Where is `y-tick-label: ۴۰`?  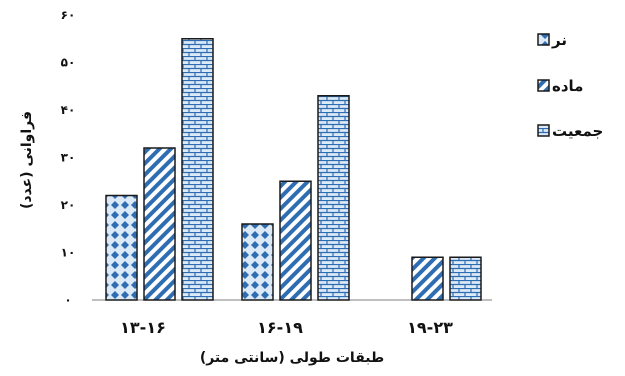
y-tick-label: ۴۰ is located at coordinates (68, 110).